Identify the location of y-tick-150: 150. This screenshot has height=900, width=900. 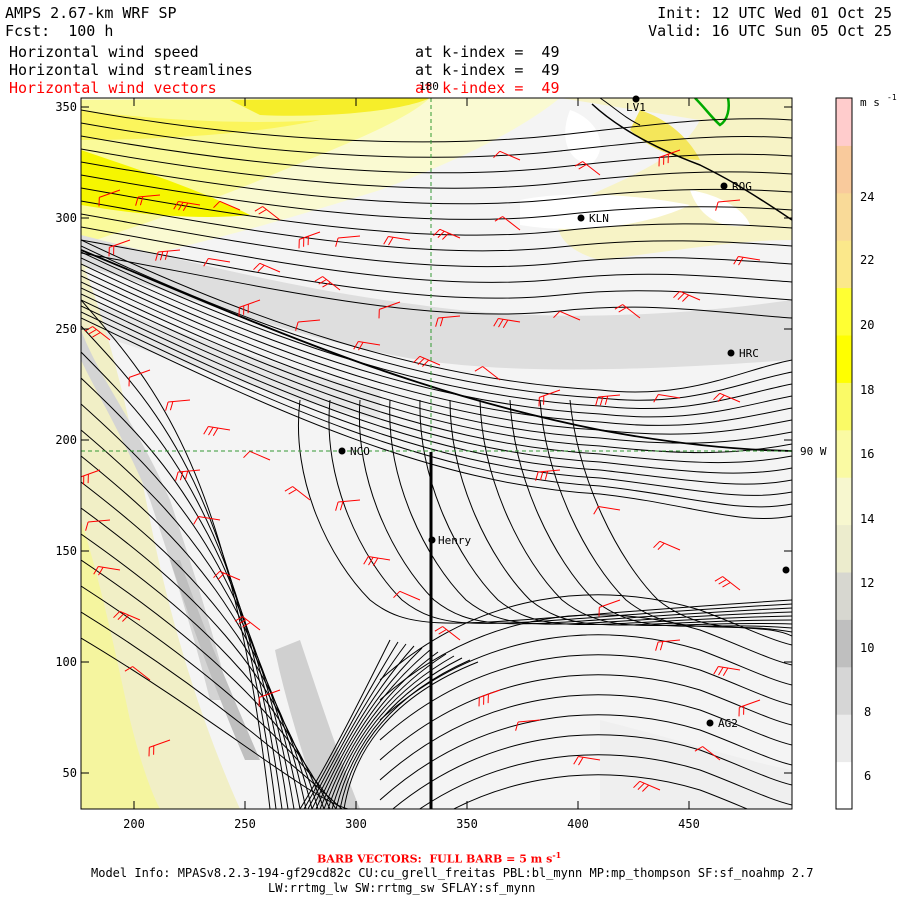
(66, 551).